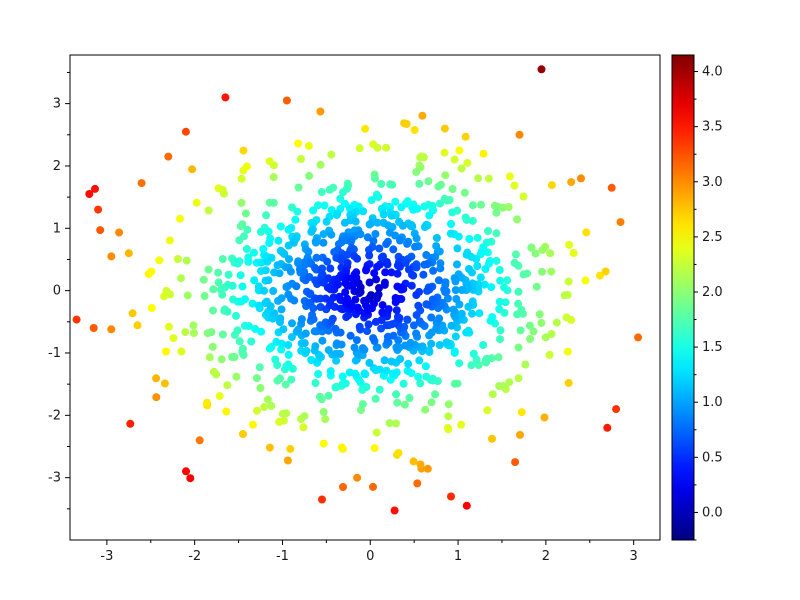  What do you see at coordinates (683, 297) in the screenshot?
I see `colorbar` at bounding box center [683, 297].